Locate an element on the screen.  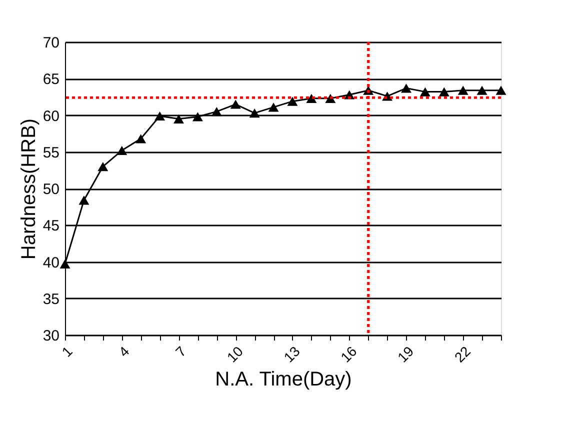
y-tick-label: 30 is located at coordinates (51, 336).